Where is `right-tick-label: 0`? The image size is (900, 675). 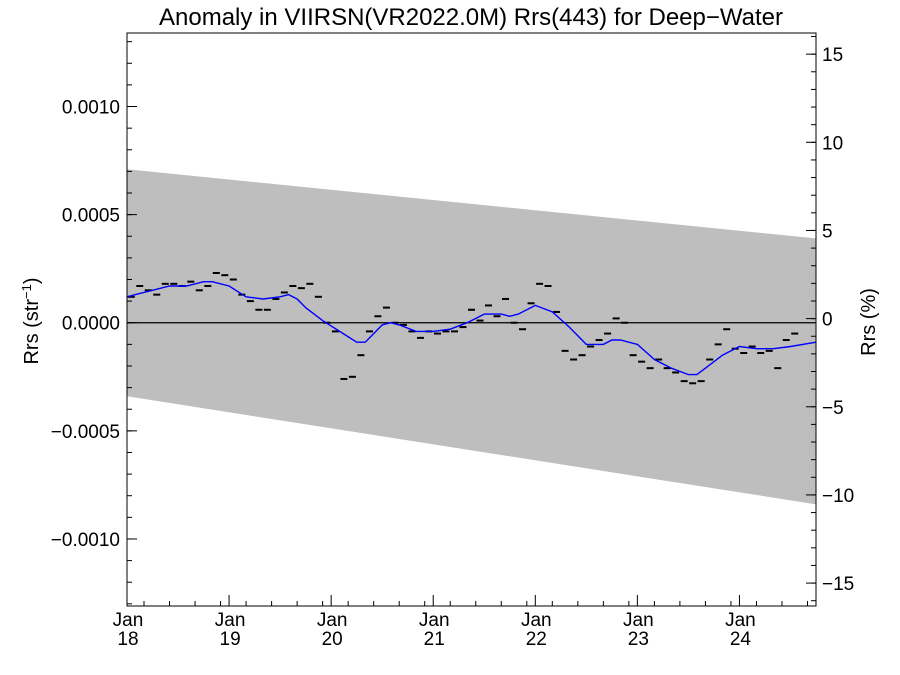 right-tick-label: 0 is located at coordinates (827, 320).